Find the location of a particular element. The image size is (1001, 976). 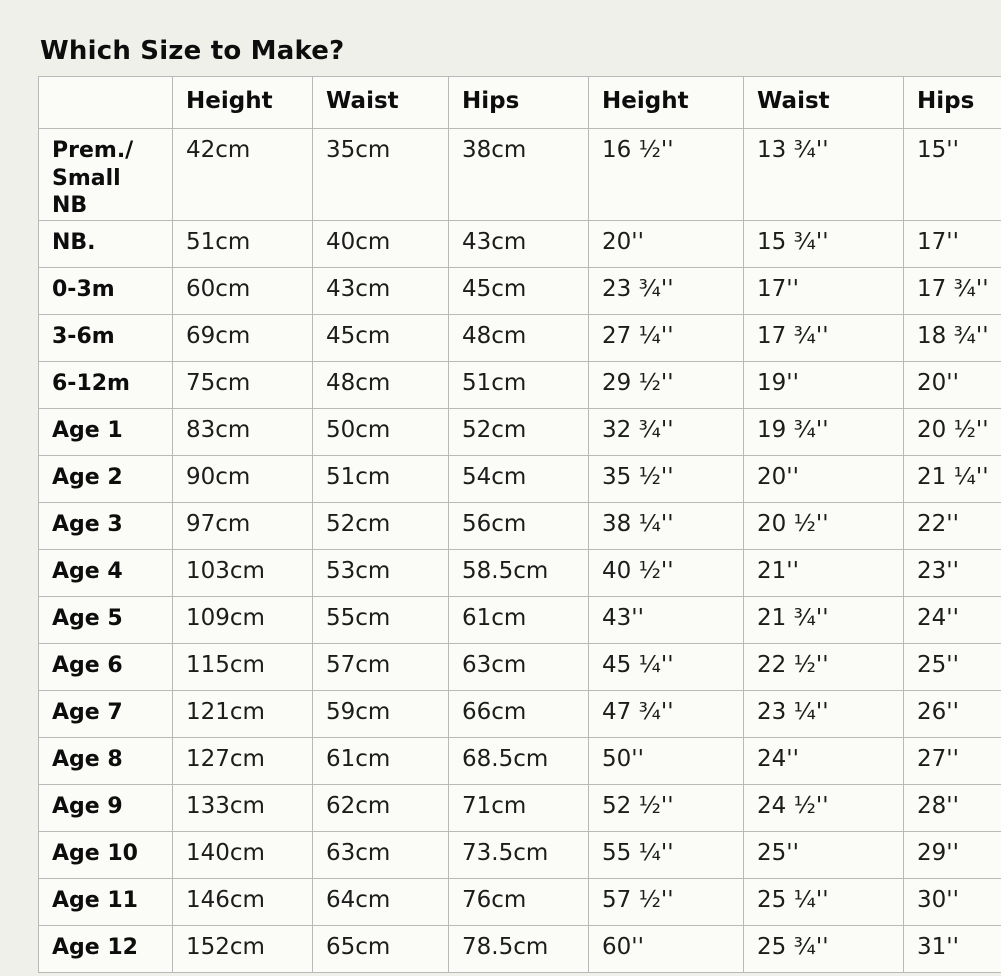

cell-hips-in: 17 ¾'' is located at coordinates (952, 290).